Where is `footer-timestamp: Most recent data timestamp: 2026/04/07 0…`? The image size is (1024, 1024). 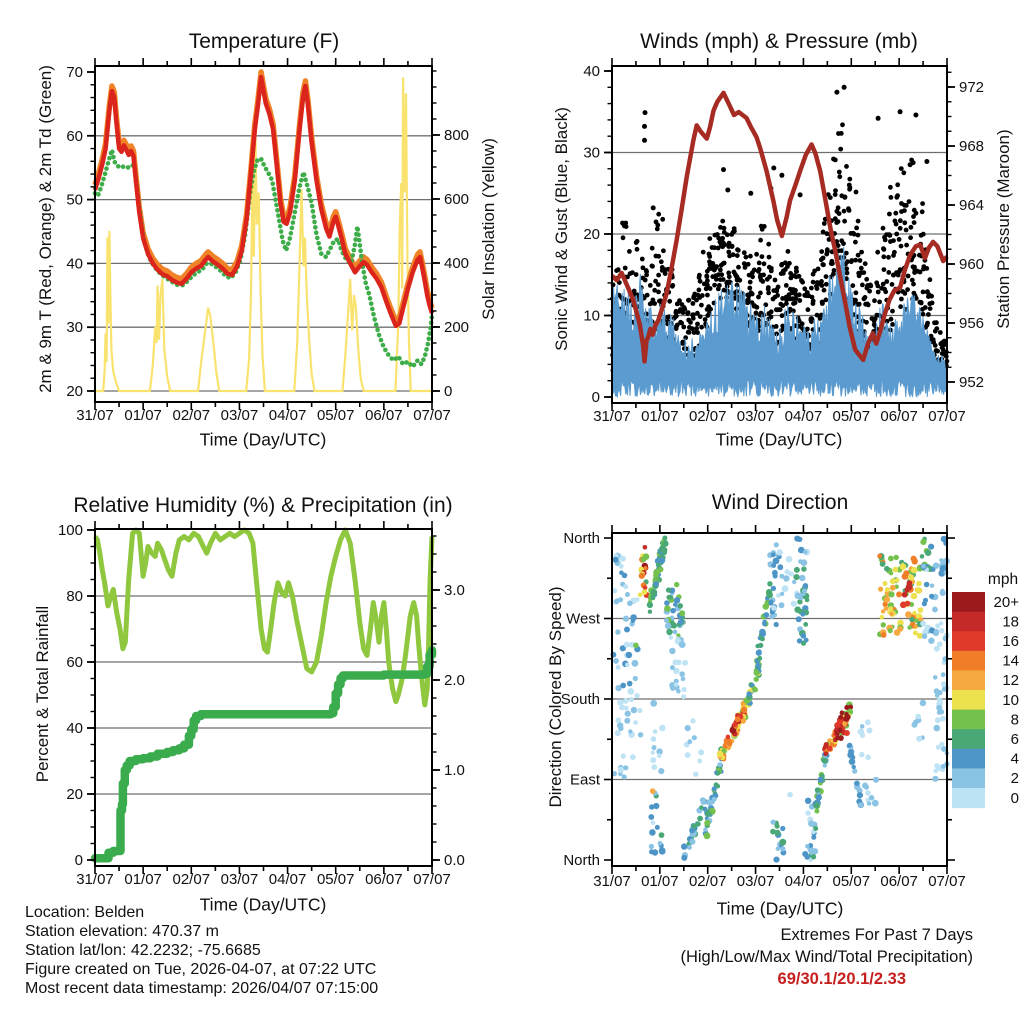 footer-timestamp: Most recent data timestamp: 2026/04/07 0… is located at coordinates (202, 988).